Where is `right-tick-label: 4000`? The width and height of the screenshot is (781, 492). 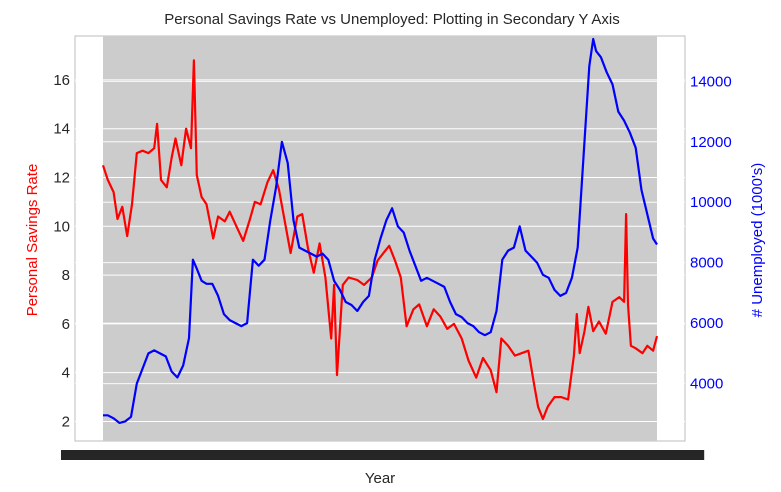 right-tick-label: 4000 is located at coordinates (706, 384).